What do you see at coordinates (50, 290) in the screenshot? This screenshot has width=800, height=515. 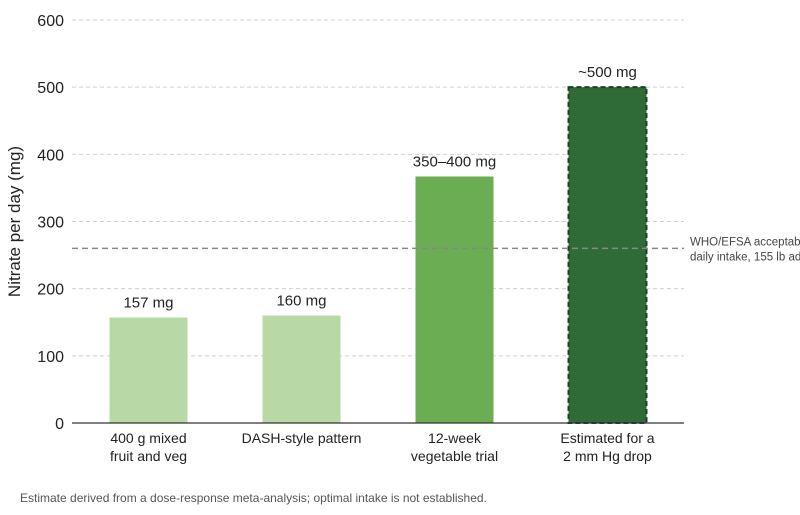 I see `y-tick-label: 200` at bounding box center [50, 290].